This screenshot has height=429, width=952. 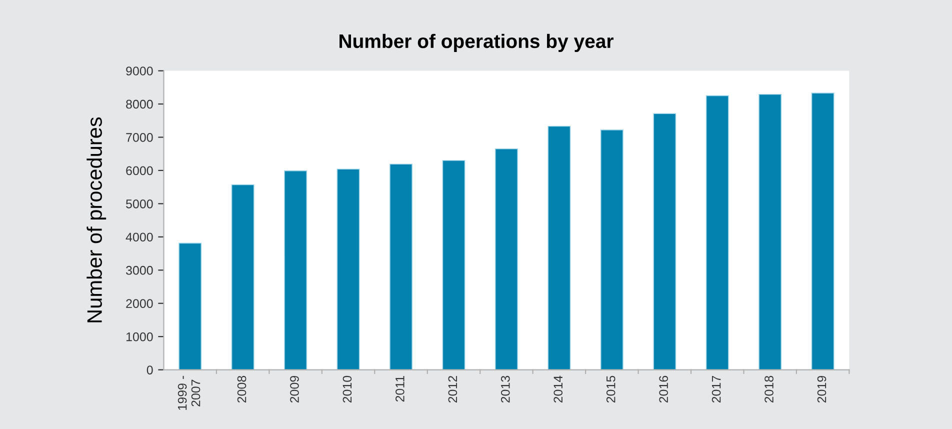 What do you see at coordinates (611, 389) in the screenshot?
I see `x-tick-label: 2015` at bounding box center [611, 389].